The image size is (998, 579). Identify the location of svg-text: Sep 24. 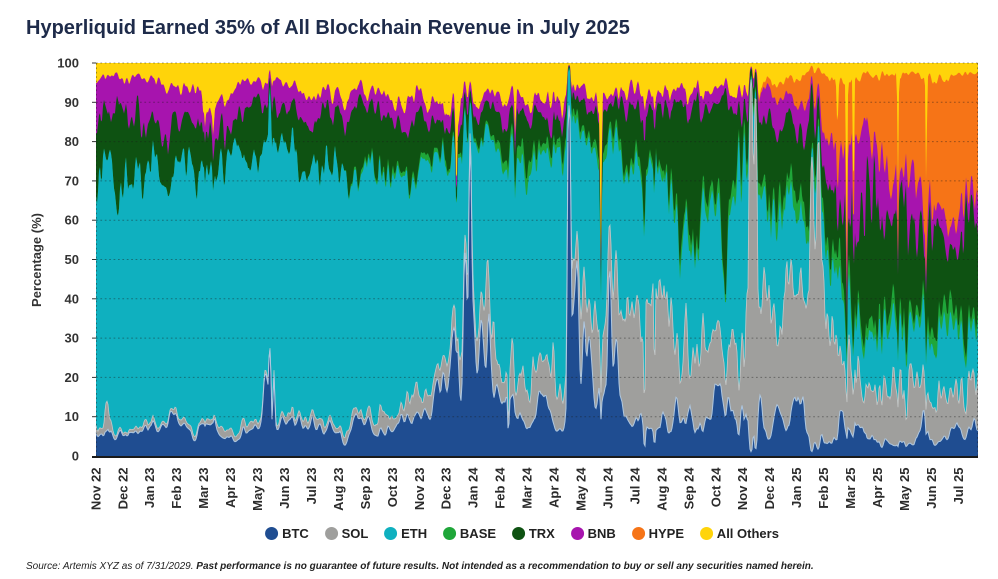
(688, 488).